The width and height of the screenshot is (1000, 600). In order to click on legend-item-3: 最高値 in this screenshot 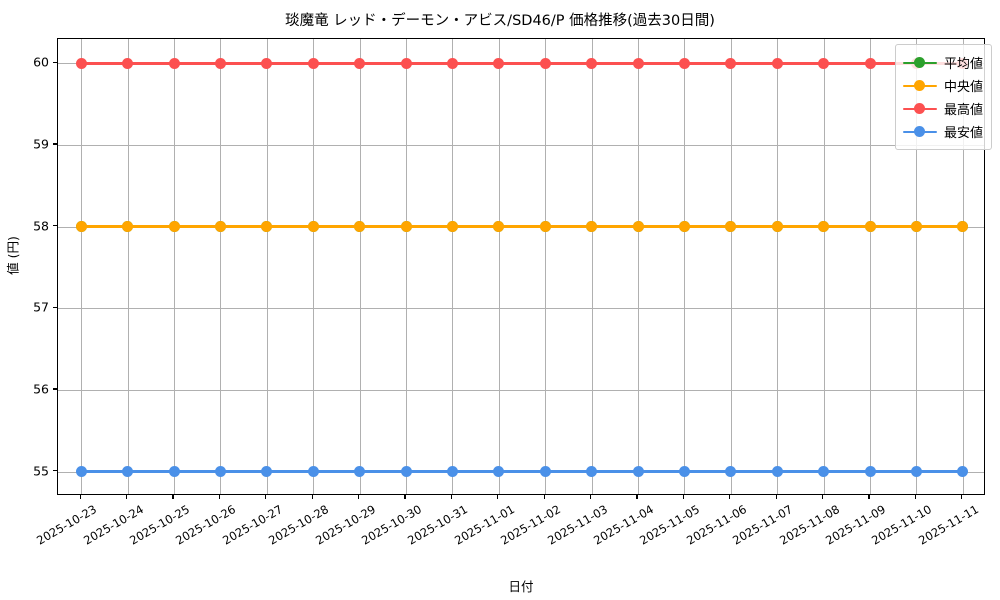, I will do `click(942, 108)`.